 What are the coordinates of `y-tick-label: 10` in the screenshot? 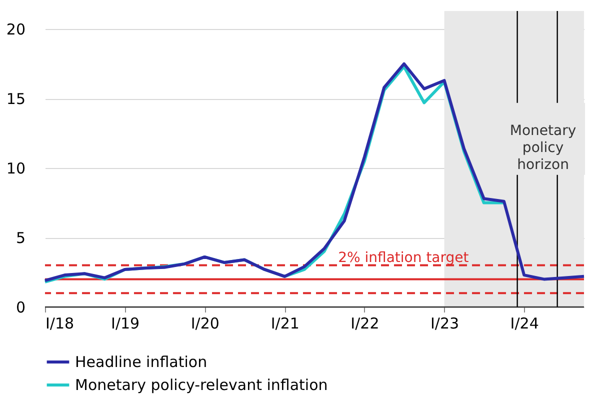 It's located at (16, 169).